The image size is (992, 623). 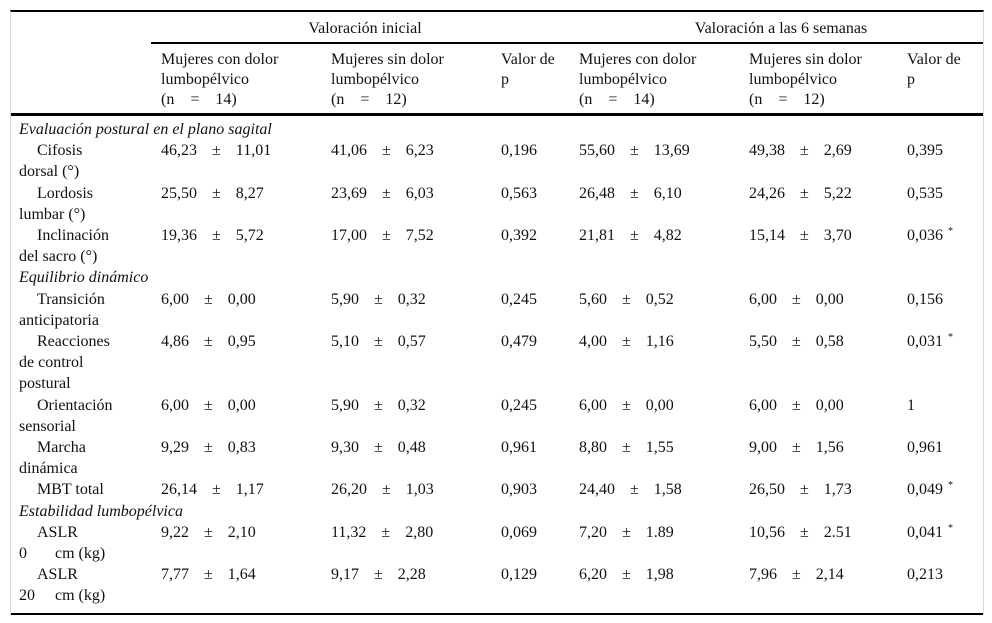 What do you see at coordinates (925, 575) in the screenshot?
I see `p-value: 0,213` at bounding box center [925, 575].